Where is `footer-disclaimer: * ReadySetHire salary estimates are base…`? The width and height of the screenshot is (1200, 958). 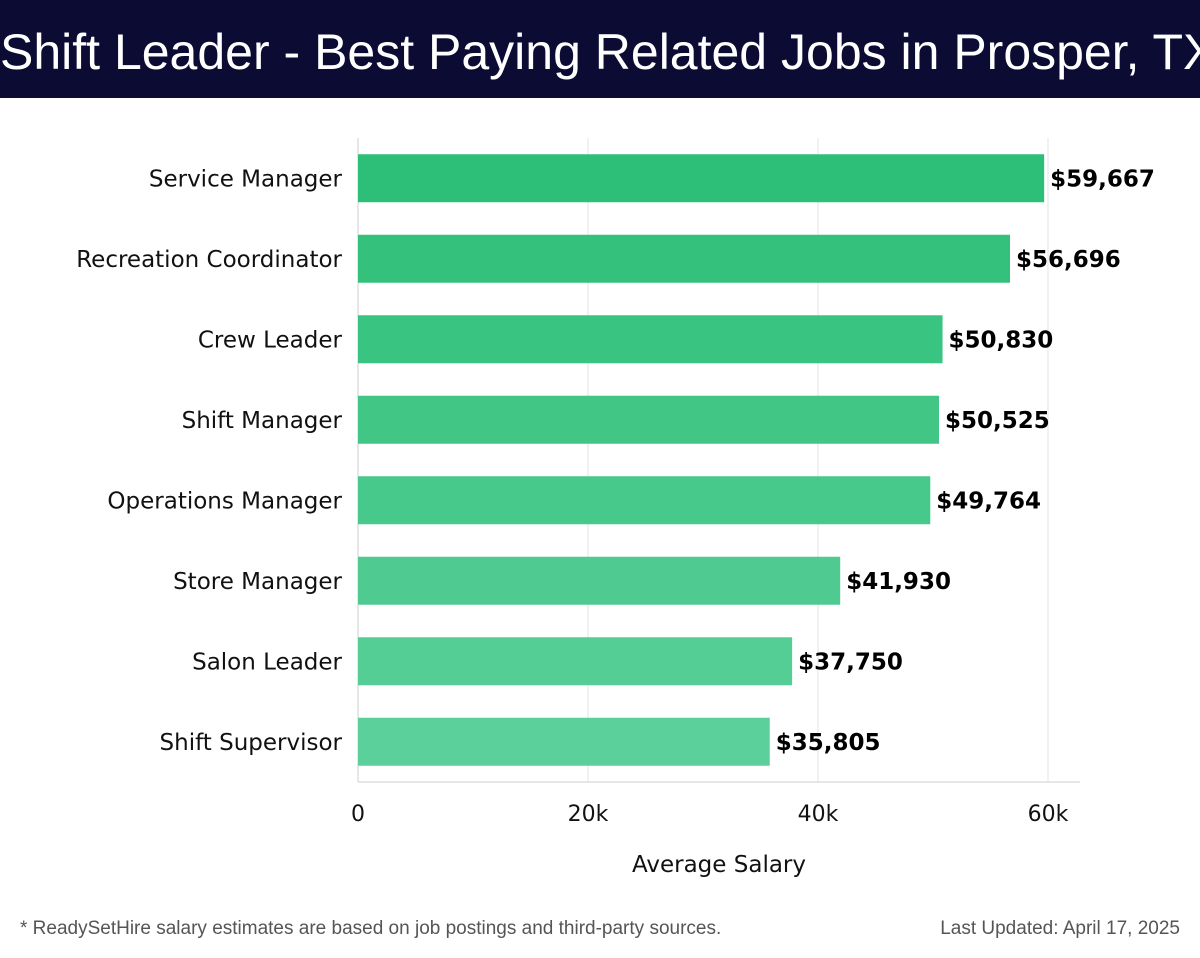
footer-disclaimer: * ReadySetHire salary estimates are base… is located at coordinates (371, 928).